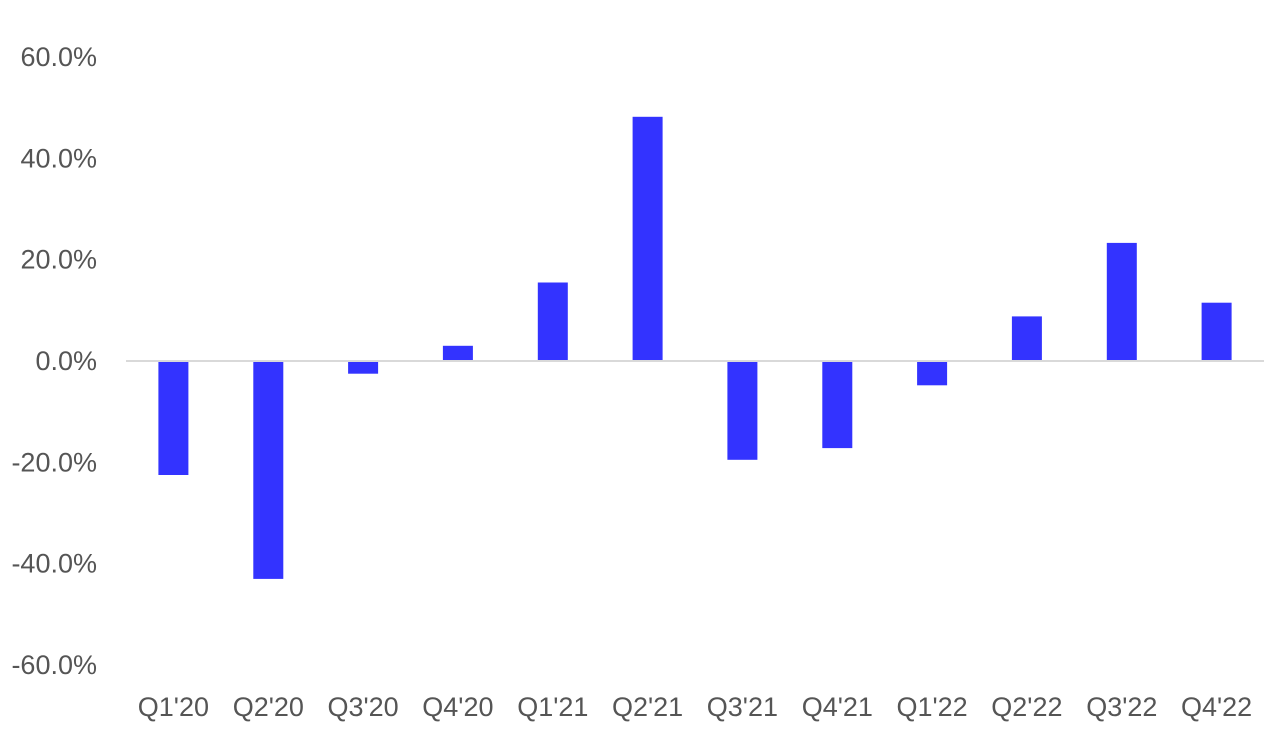 Image resolution: width=1280 pixels, height=751 pixels. I want to click on y-tick-label: -40.0%, so click(54, 564).